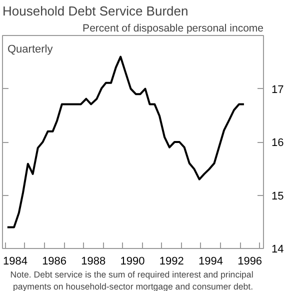 Image resolution: width=286 pixels, height=291 pixels. What do you see at coordinates (278, 143) in the screenshot?
I see `y-tick-label: 16` at bounding box center [278, 143].